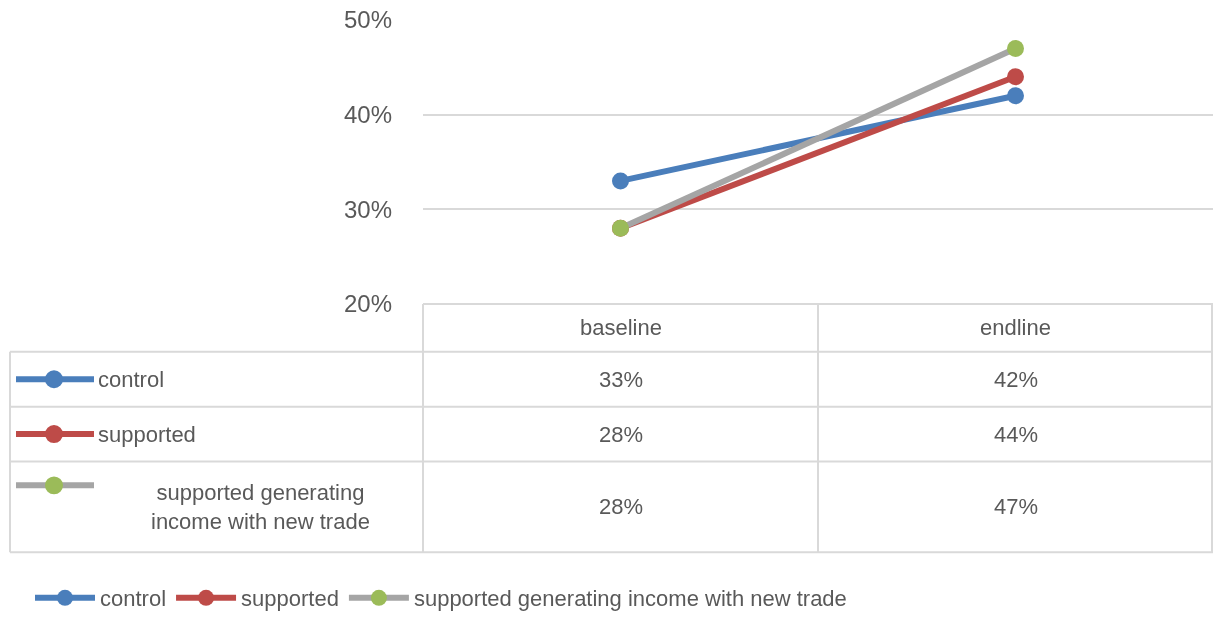  What do you see at coordinates (147, 434) in the screenshot?
I see `text: supported` at bounding box center [147, 434].